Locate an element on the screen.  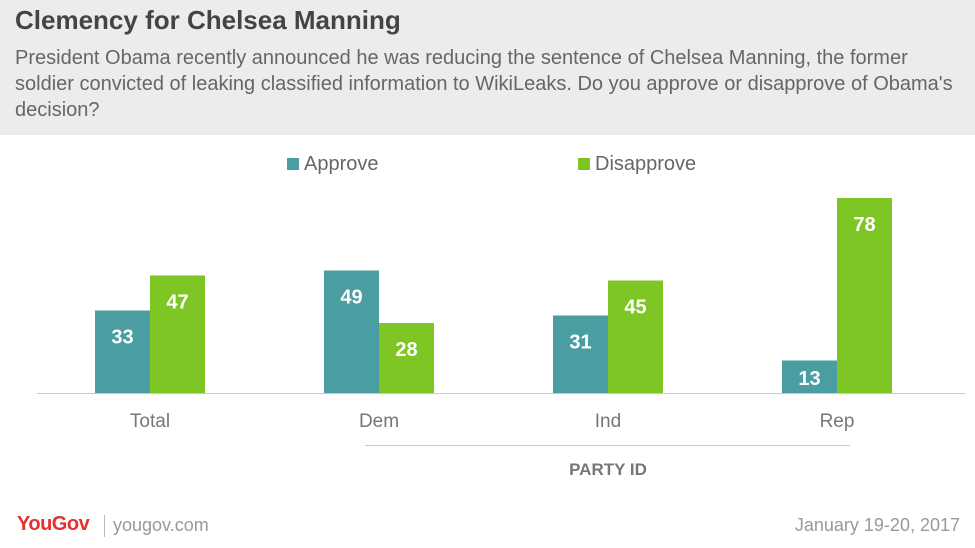
data-label-disapprove-ind: 45 is located at coordinates (635, 308).